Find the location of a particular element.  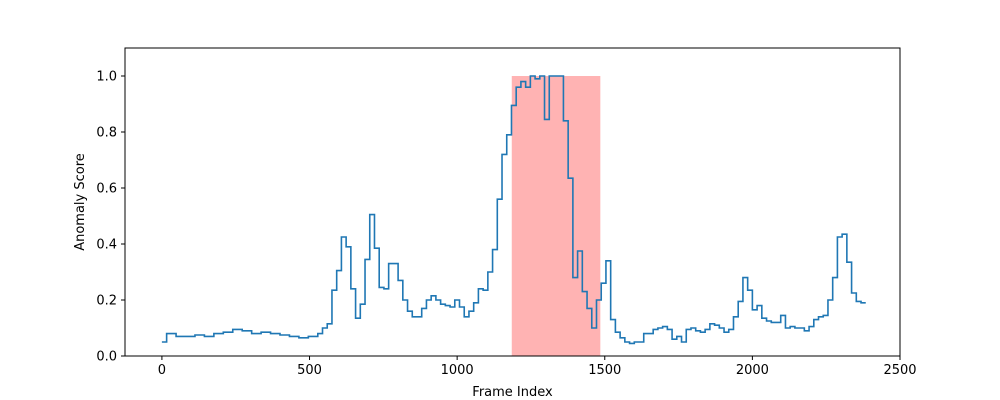

x-tick-label: 1000 is located at coordinates (457, 370).